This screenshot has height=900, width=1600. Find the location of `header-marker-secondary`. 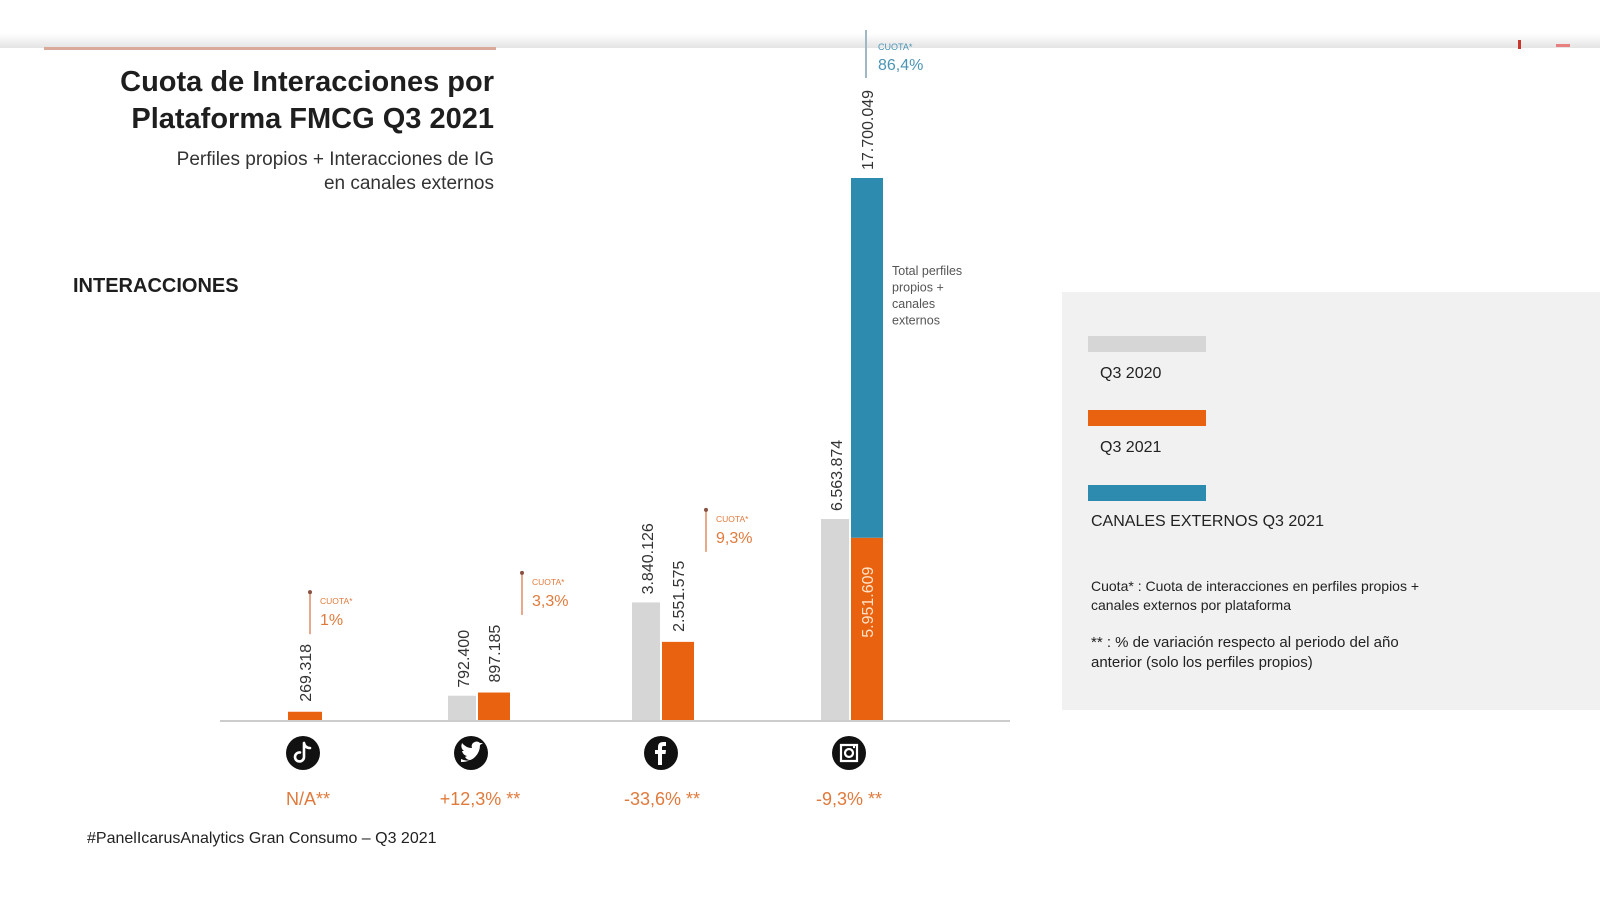

header-marker-secondary is located at coordinates (1563, 45).